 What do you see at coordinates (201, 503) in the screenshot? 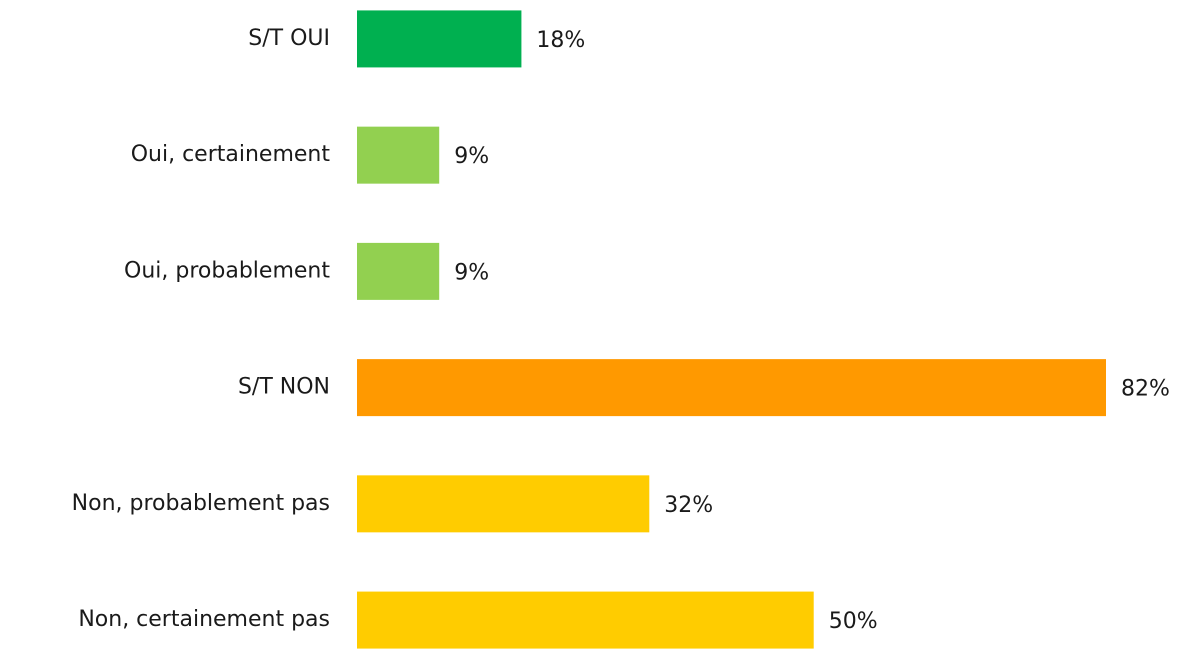
I see `category-label: Non, probablement pas` at bounding box center [201, 503].